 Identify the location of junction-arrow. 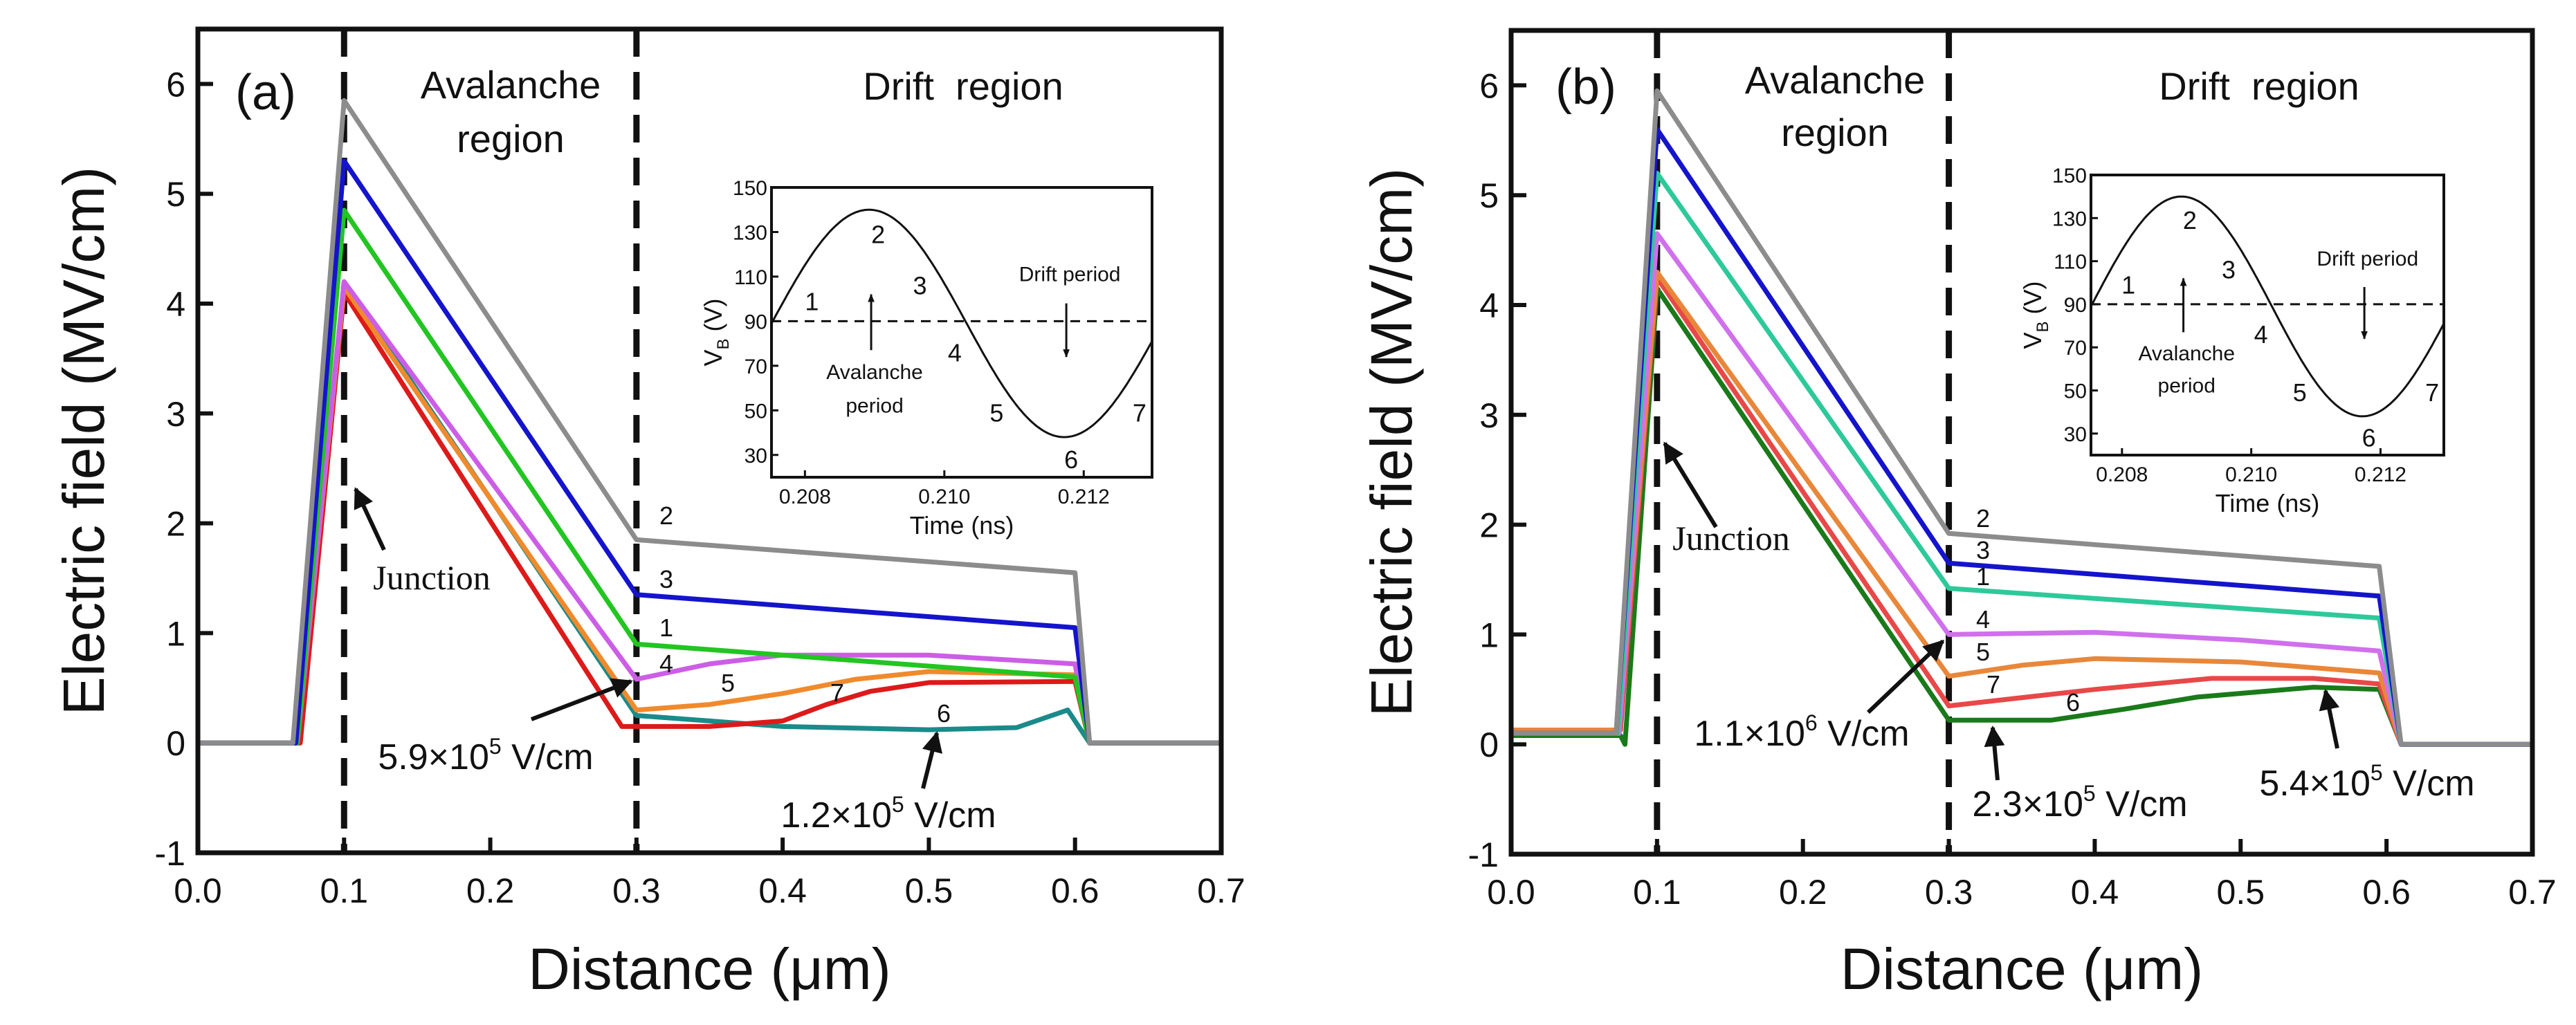
(1690, 484).